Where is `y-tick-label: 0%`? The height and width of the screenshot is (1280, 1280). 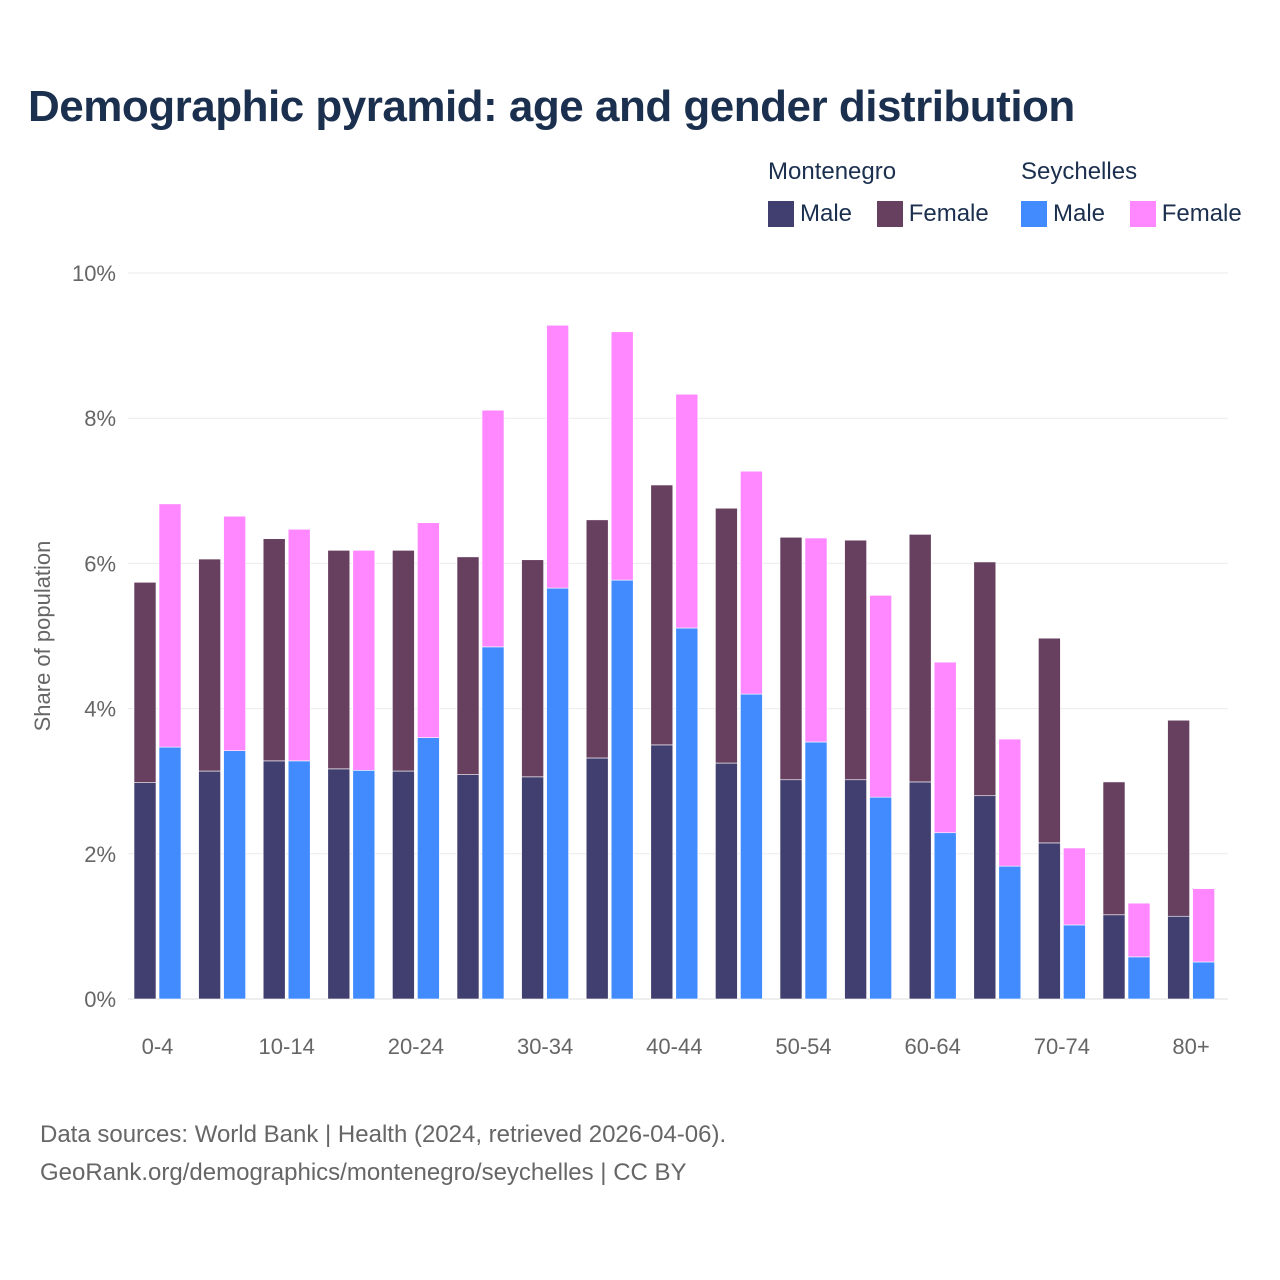
y-tick-label: 0% is located at coordinates (100, 999).